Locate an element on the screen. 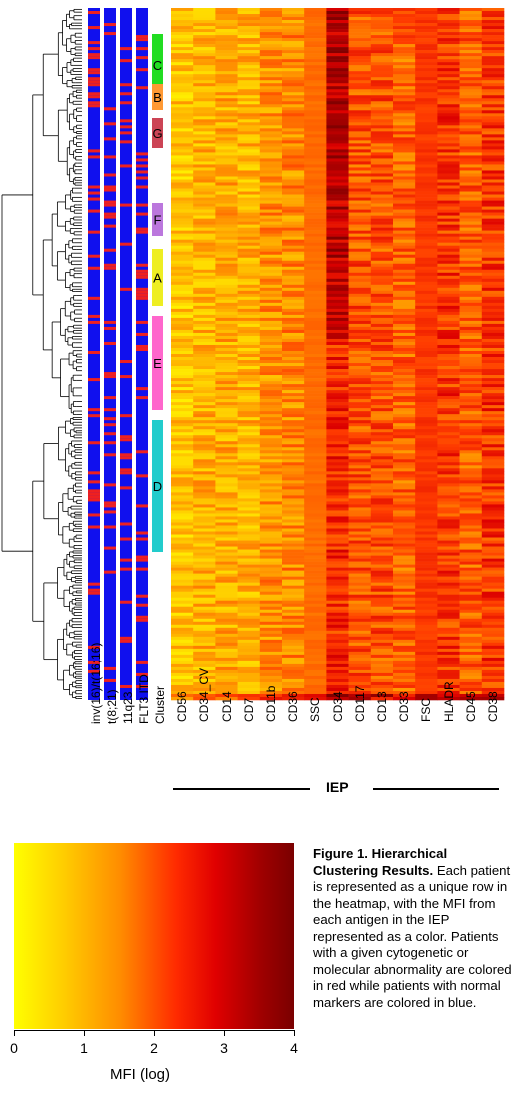  heatmap-column-CD33 is located at coordinates (404, 354).